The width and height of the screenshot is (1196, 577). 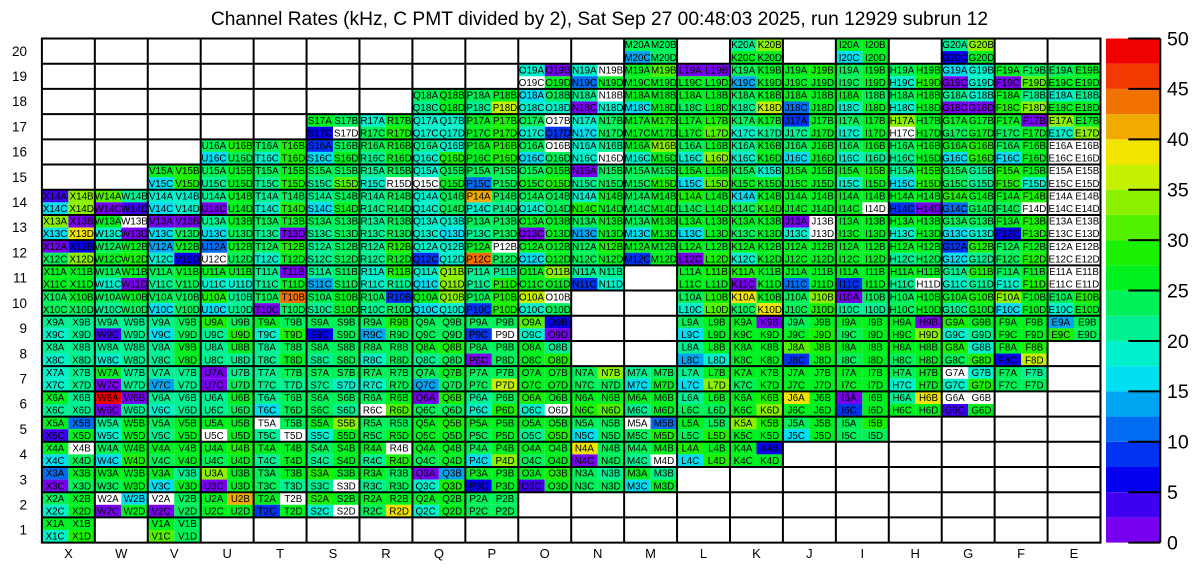 I want to click on svg-text: M7A, so click(x=637, y=373).